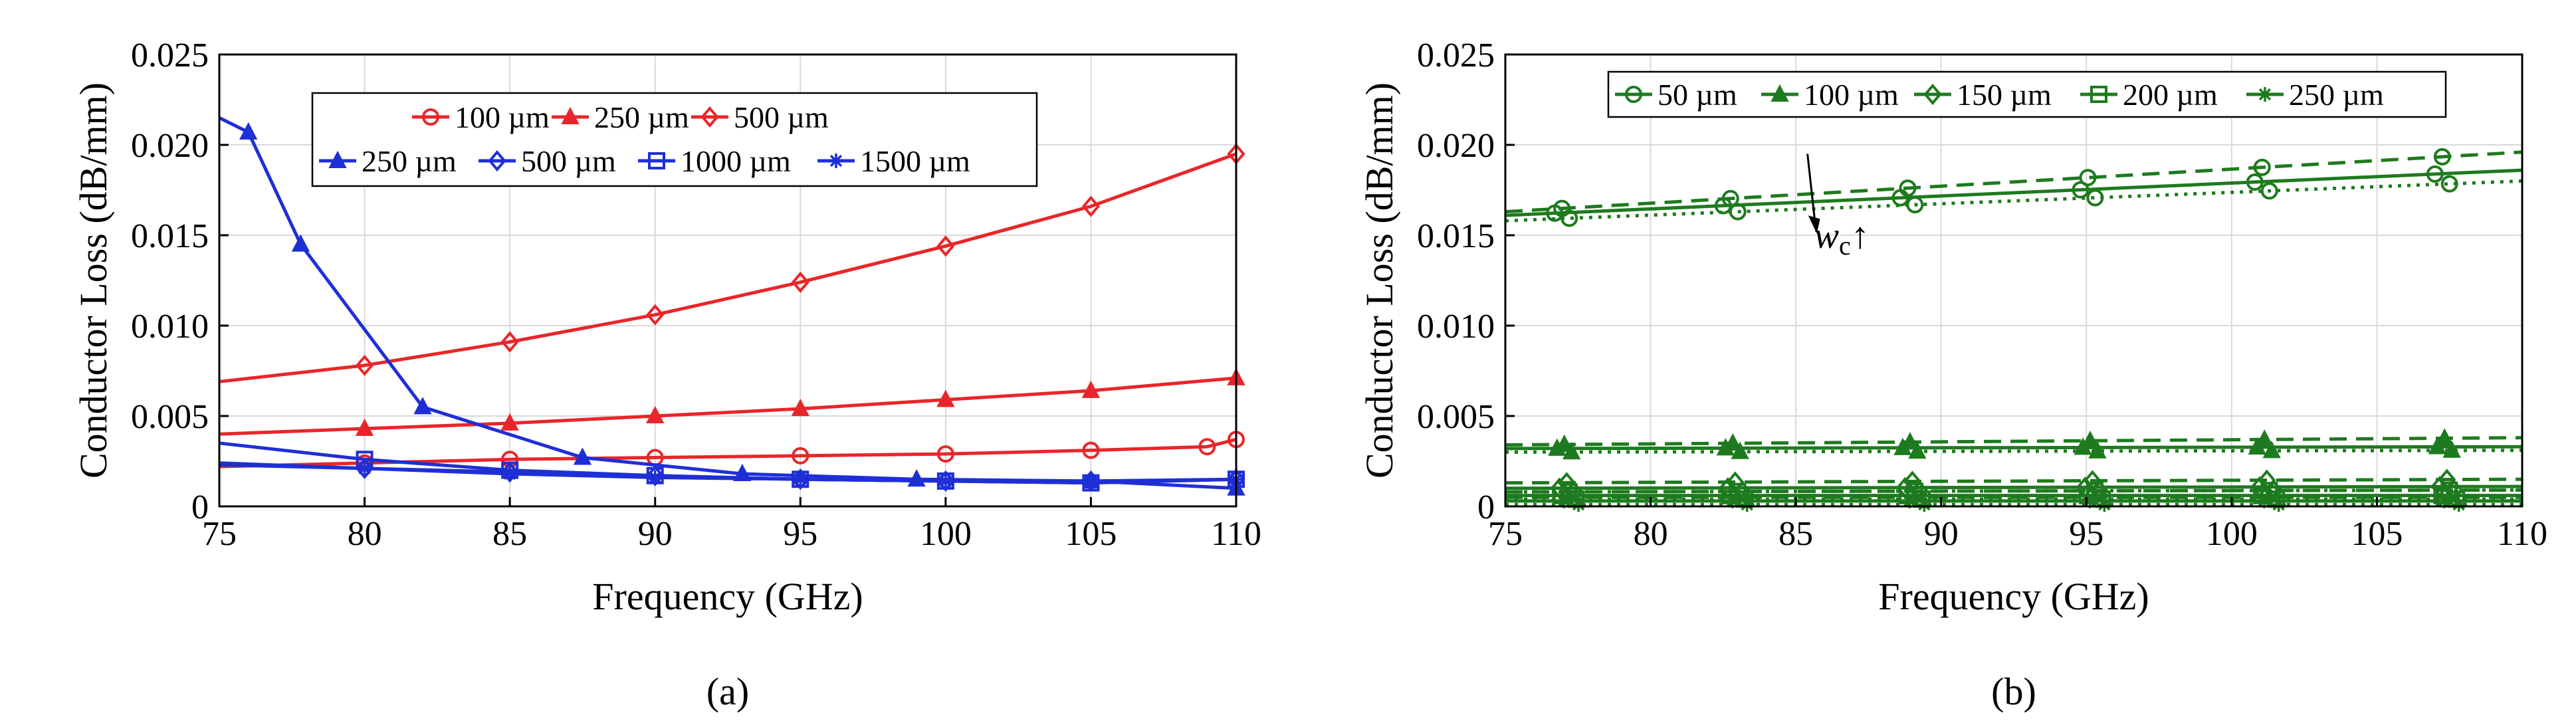 The height and width of the screenshot is (725, 2576). Describe the element at coordinates (1983, 95) in the screenshot. I see `legend-item: 150 µm` at that location.